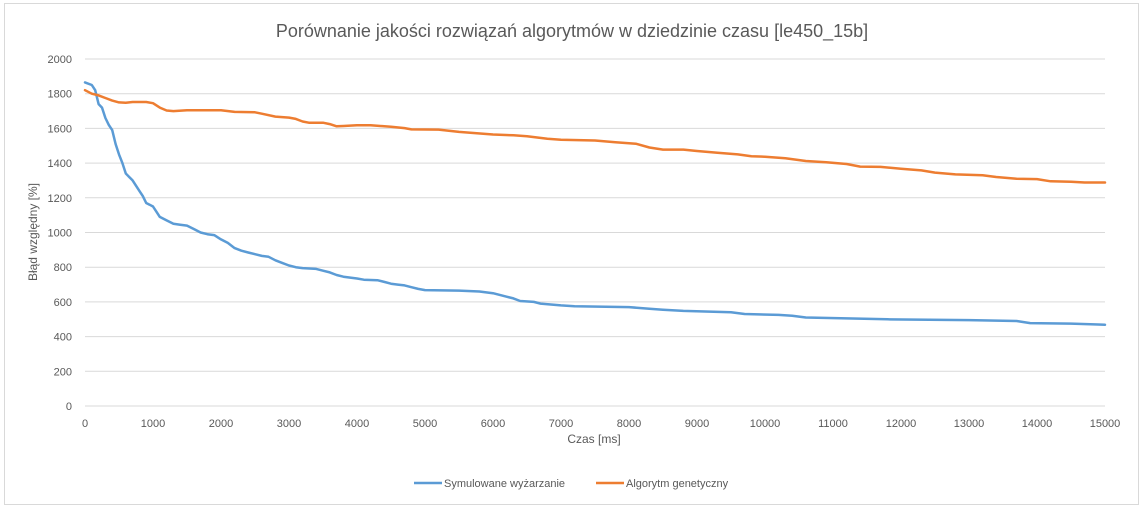  What do you see at coordinates (697, 424) in the screenshot?
I see `x-tick-label: 9000` at bounding box center [697, 424].